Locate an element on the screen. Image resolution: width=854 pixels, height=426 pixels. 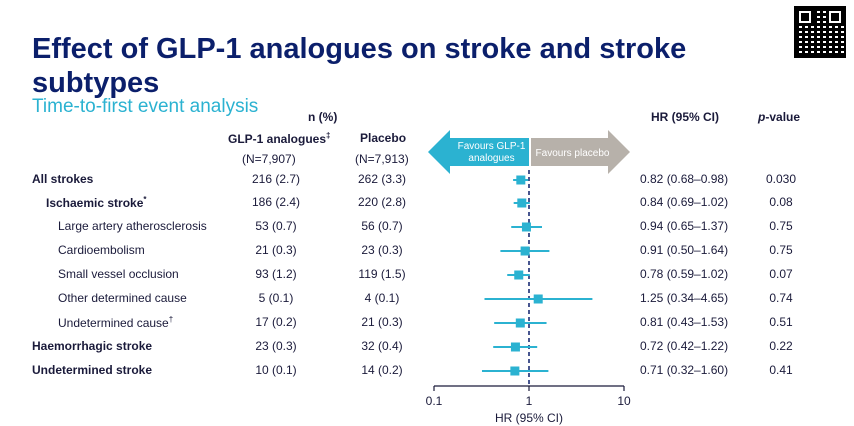
row-label-text: All strokes is located at coordinates (63, 179).